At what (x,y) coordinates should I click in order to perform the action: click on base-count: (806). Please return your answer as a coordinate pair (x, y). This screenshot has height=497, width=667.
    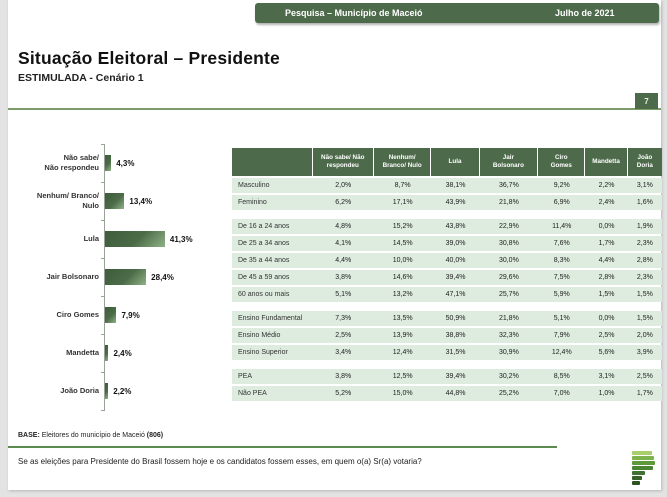
    Looking at the image, I should click on (155, 435).